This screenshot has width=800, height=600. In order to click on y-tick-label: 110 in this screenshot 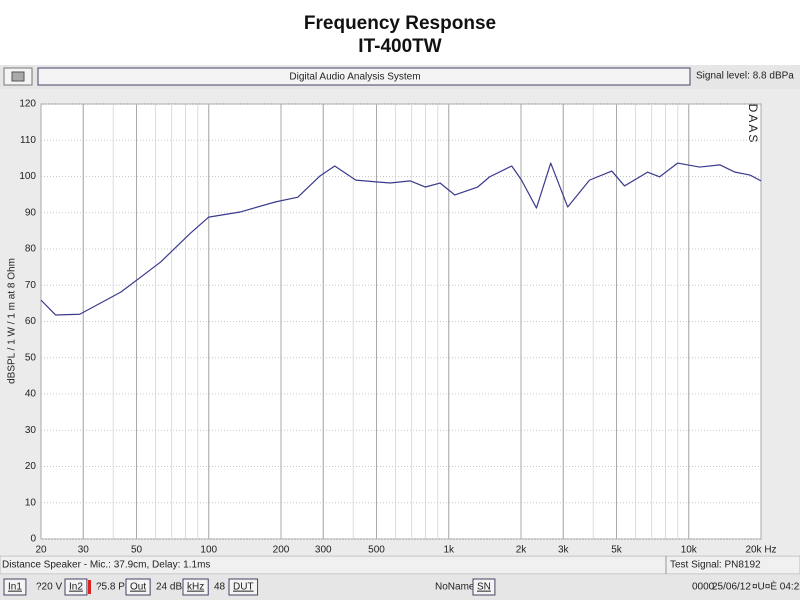, I will do `click(28, 140)`.